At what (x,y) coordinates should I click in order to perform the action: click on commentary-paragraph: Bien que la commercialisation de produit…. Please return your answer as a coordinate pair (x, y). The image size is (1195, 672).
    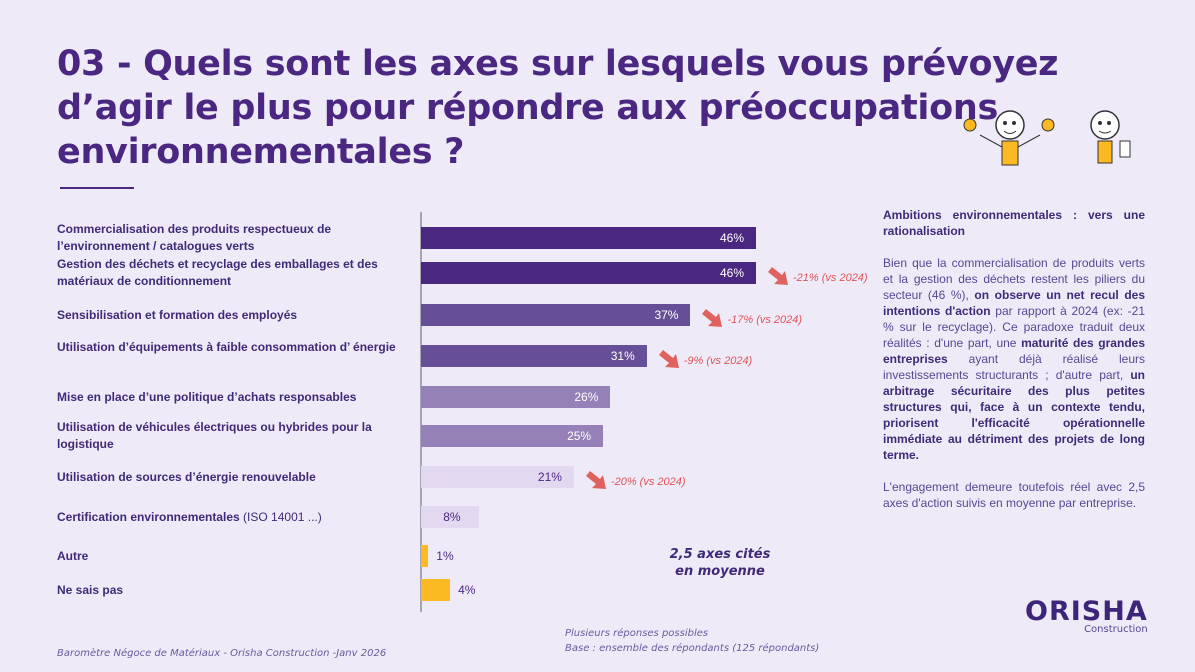
    Looking at the image, I should click on (1014, 359).